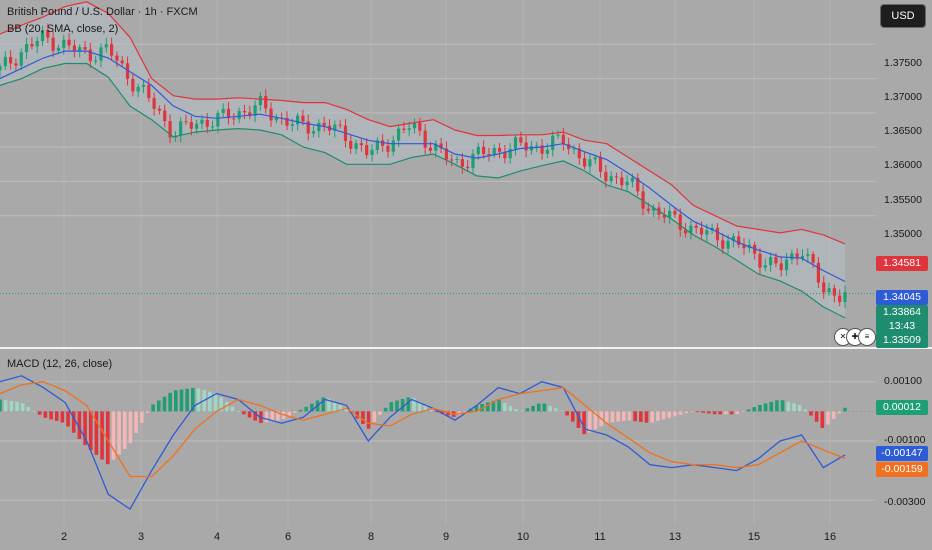 Image resolution: width=932 pixels, height=550 pixels. What do you see at coordinates (466, 348) in the screenshot?
I see `pane-separator` at bounding box center [466, 348].